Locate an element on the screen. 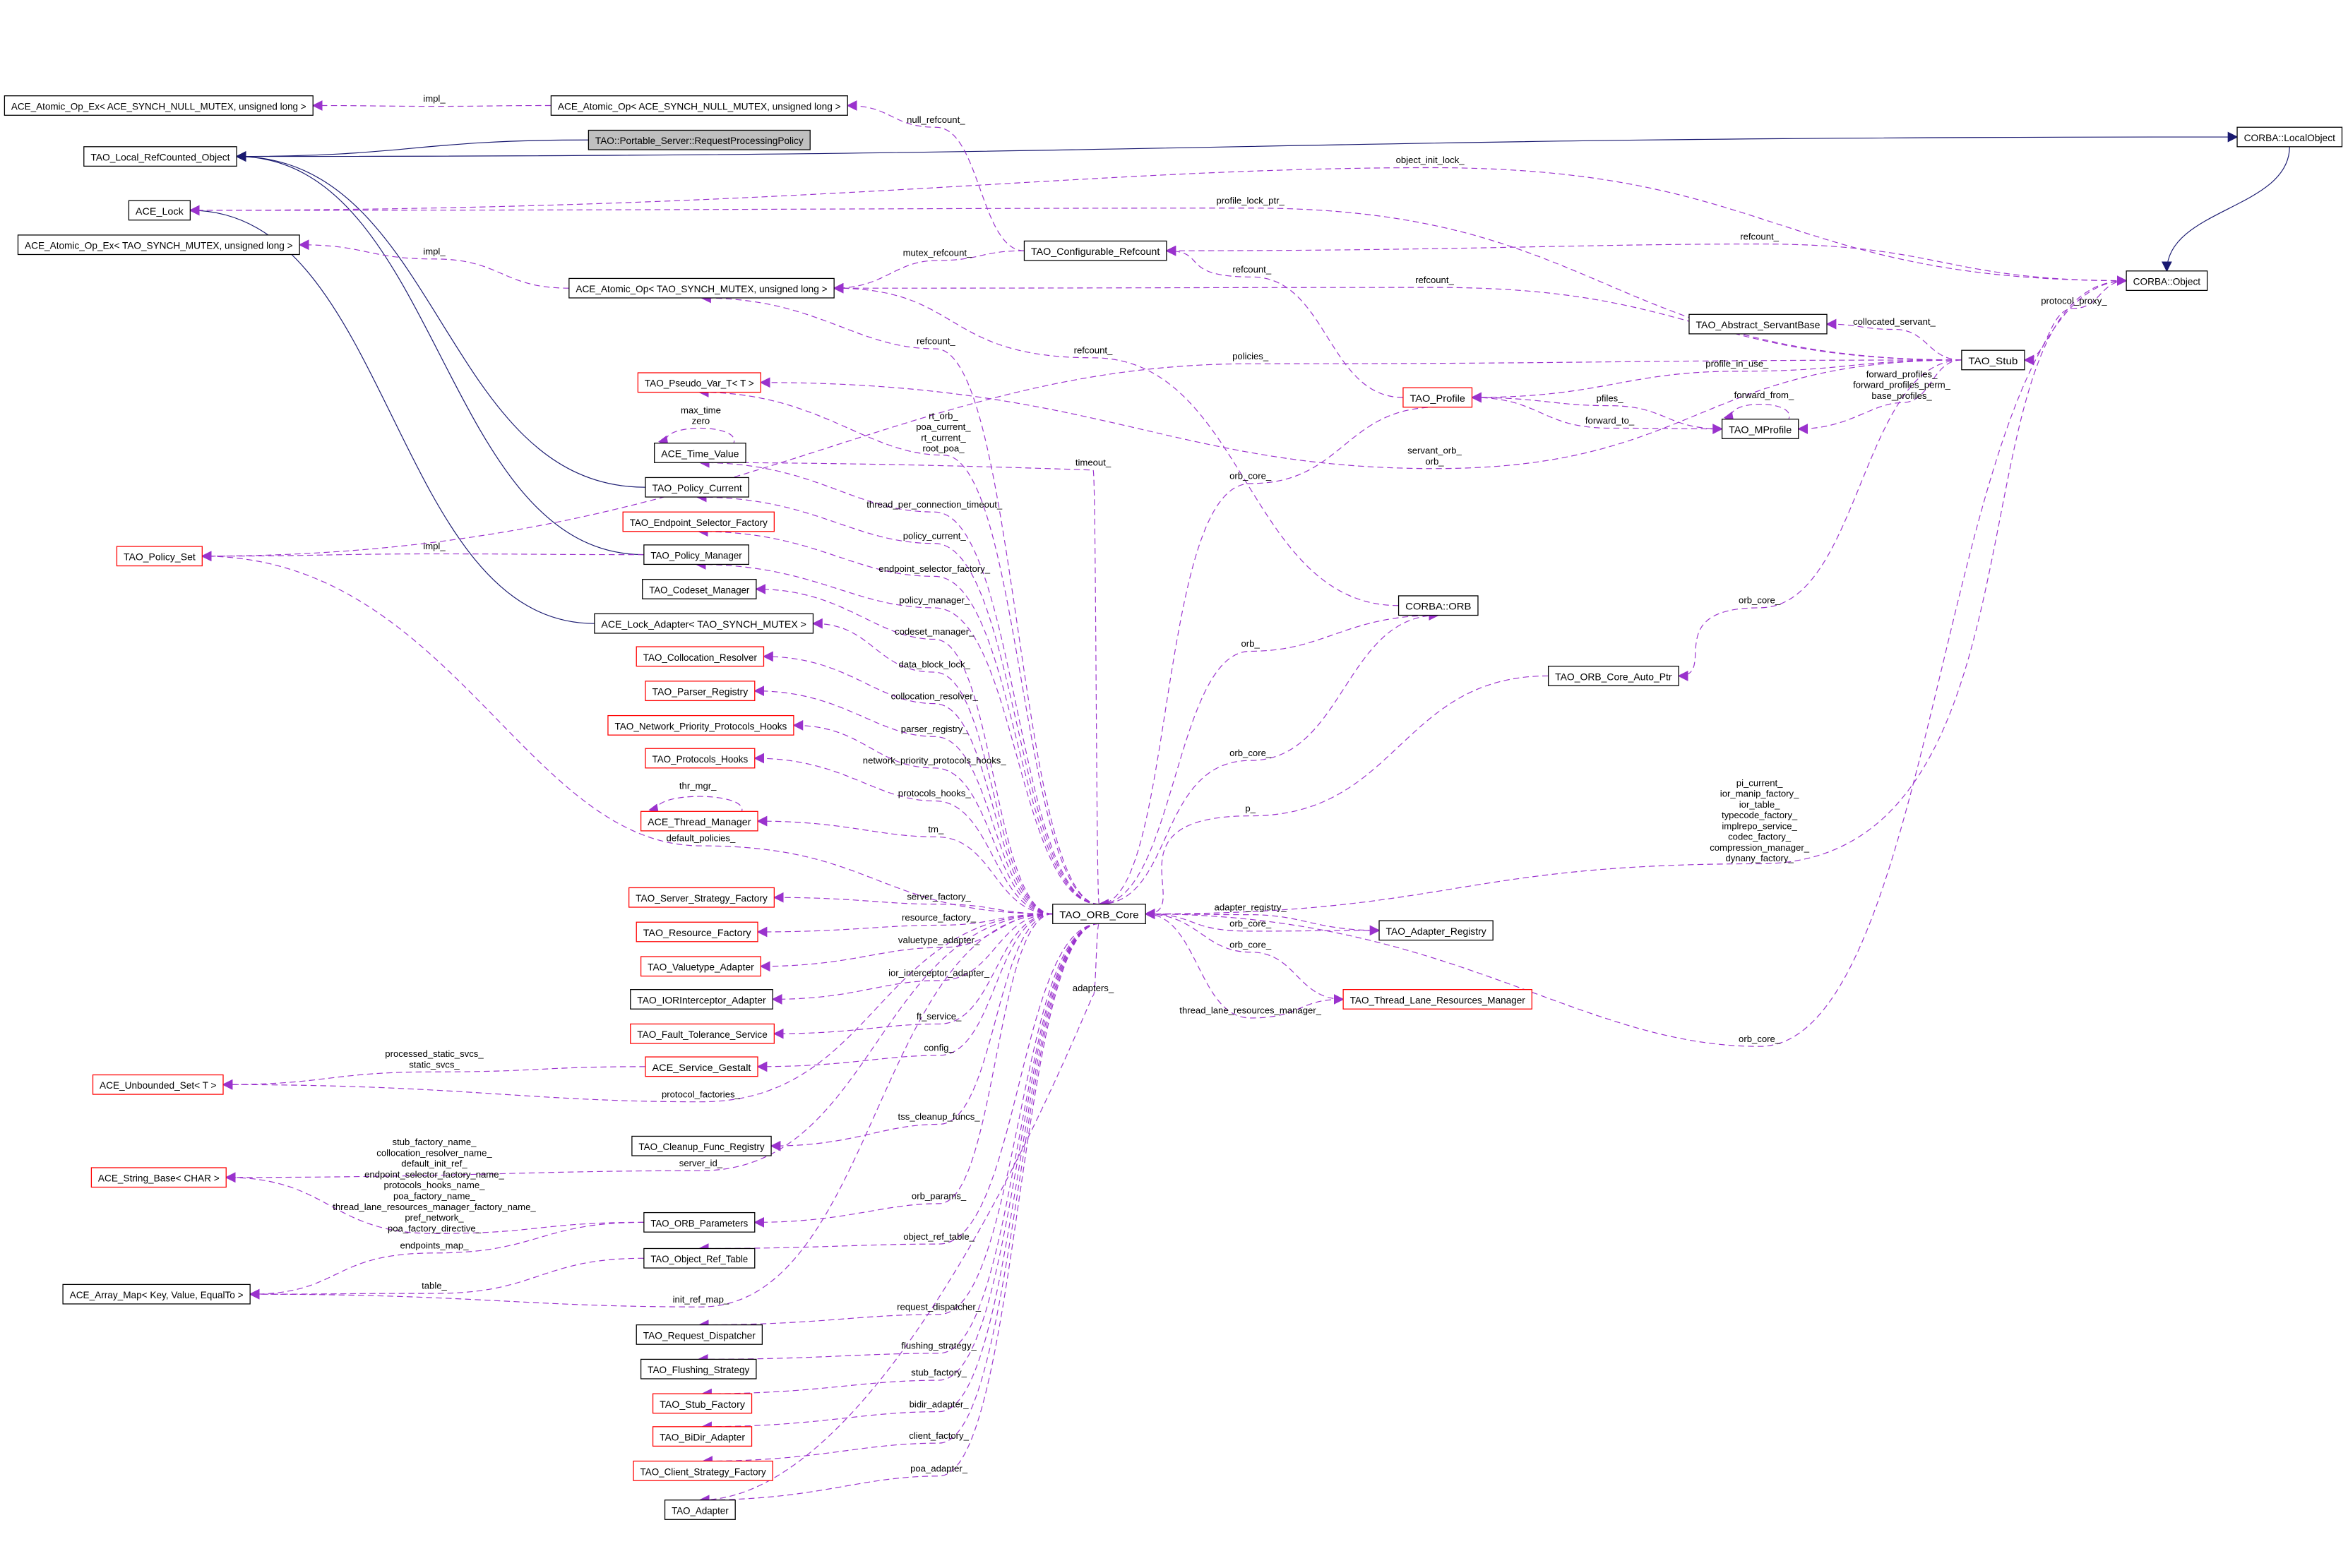  edge-label: ior_manip_factory_ is located at coordinates (1759, 794).